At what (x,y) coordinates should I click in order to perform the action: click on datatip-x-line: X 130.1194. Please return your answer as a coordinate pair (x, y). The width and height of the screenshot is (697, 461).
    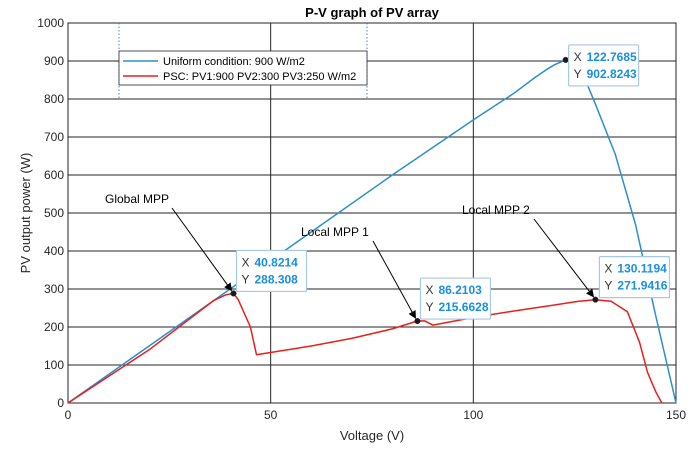
    Looking at the image, I should click on (635, 269).